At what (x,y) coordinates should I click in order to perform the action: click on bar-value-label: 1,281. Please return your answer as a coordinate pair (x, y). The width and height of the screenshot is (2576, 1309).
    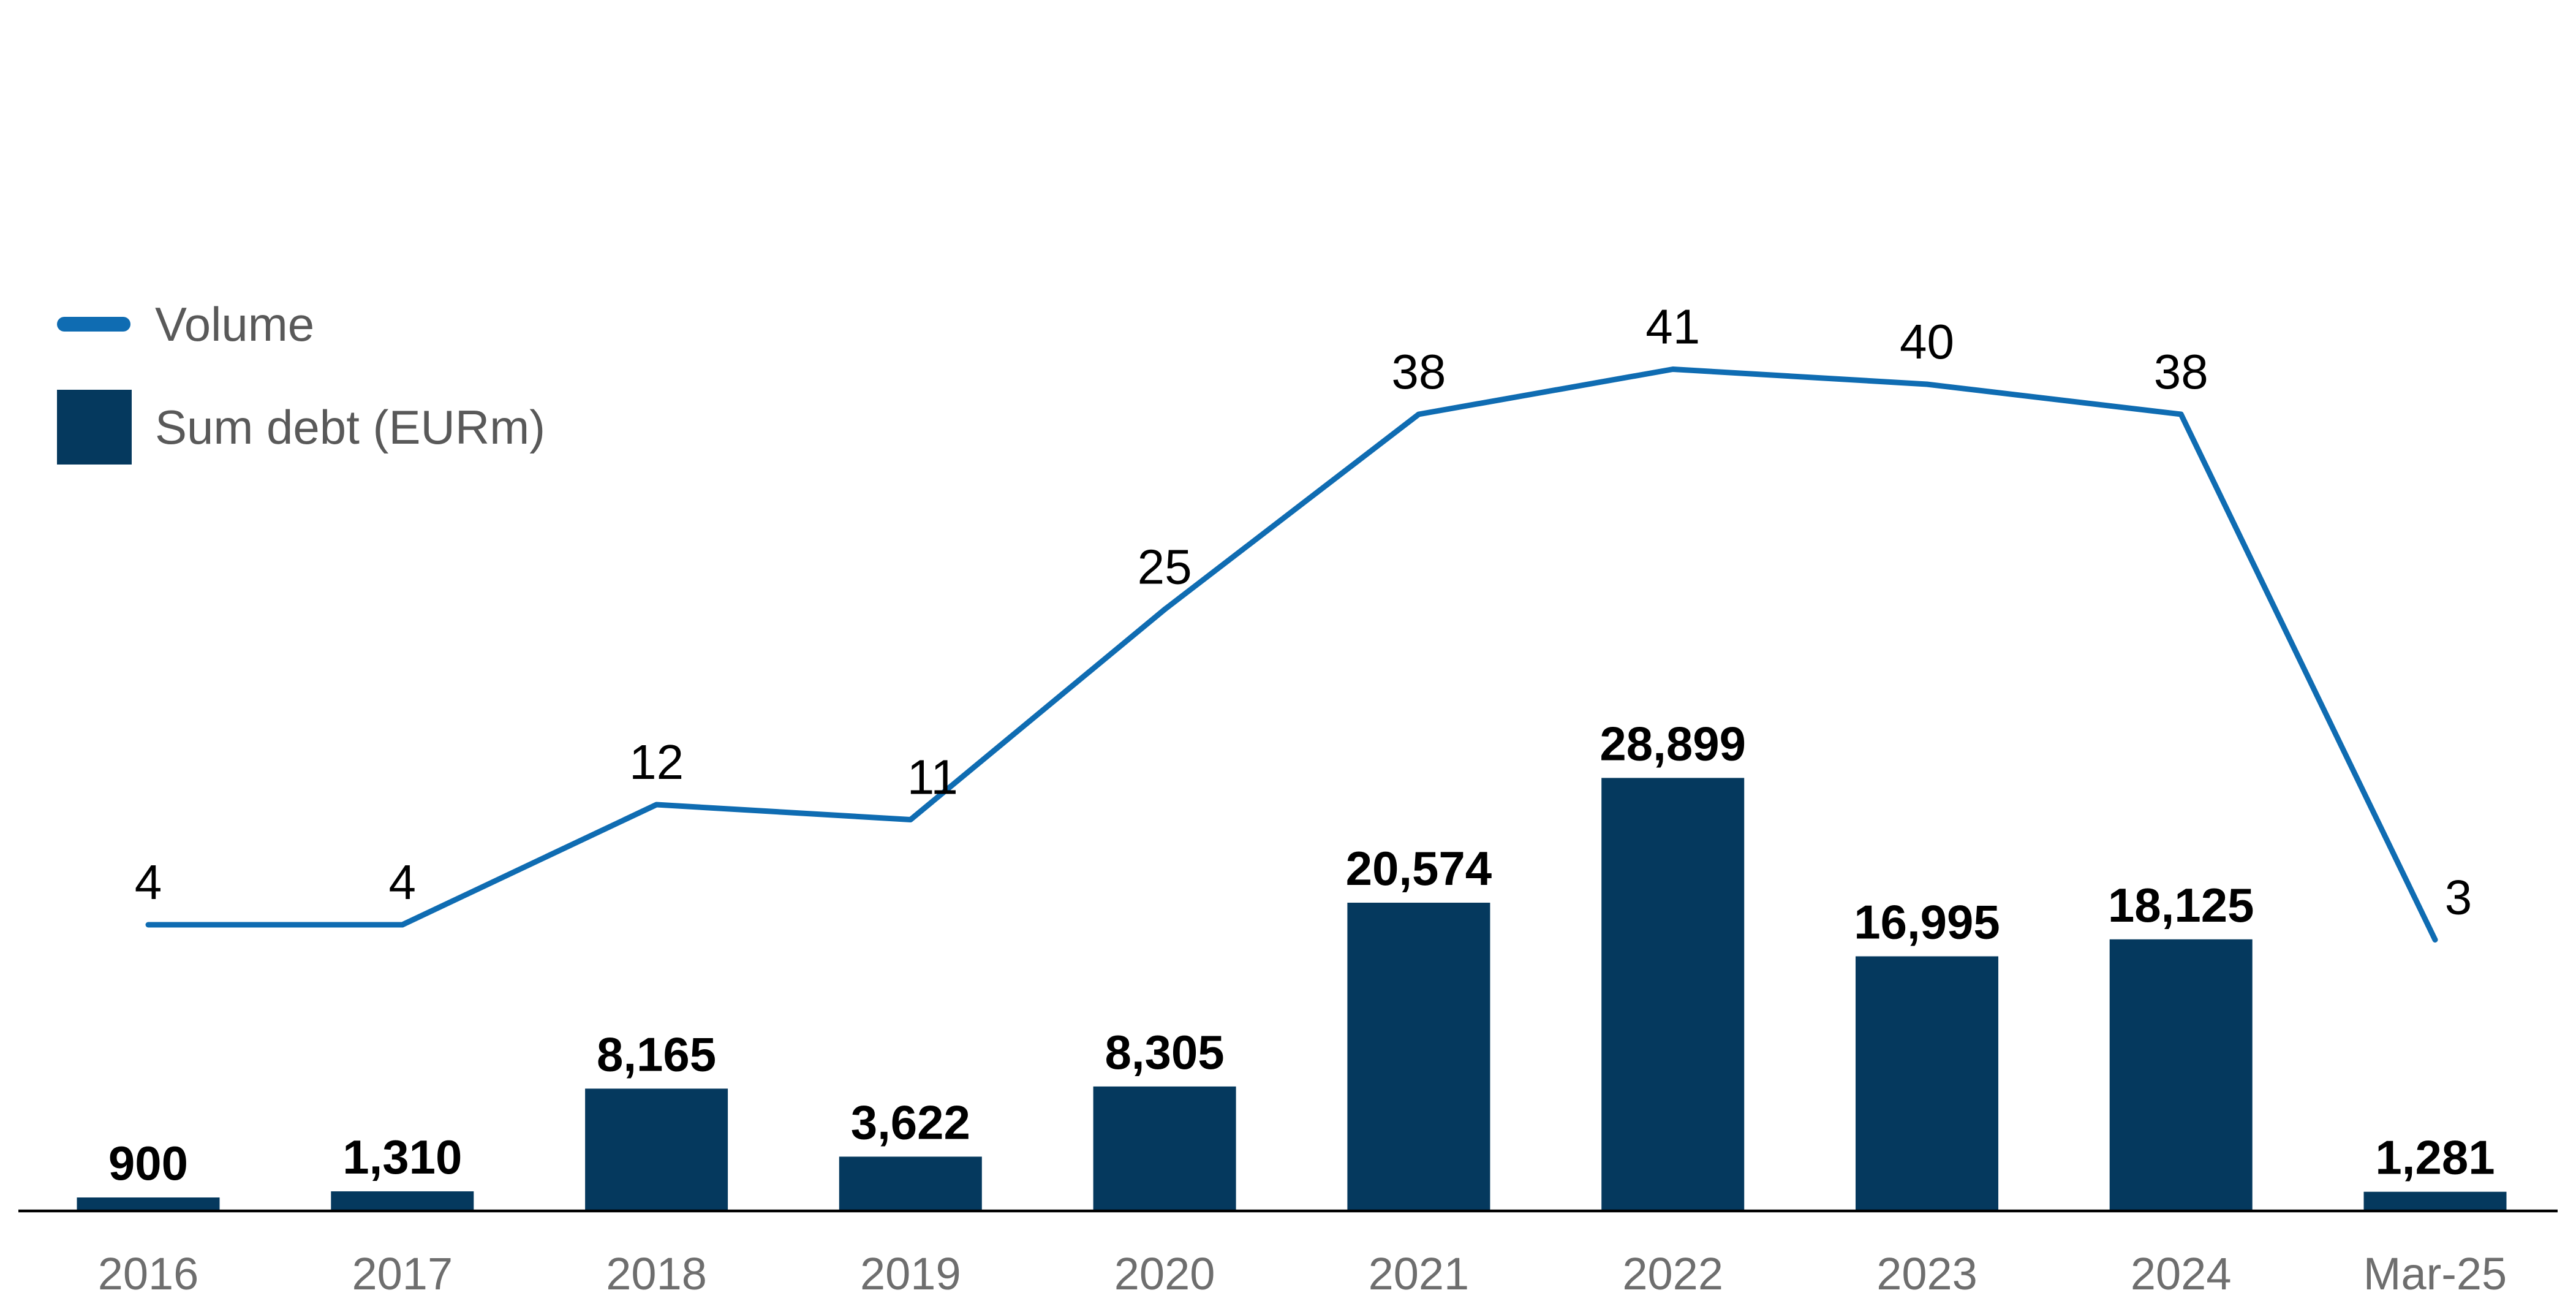
    Looking at the image, I should click on (2435, 1158).